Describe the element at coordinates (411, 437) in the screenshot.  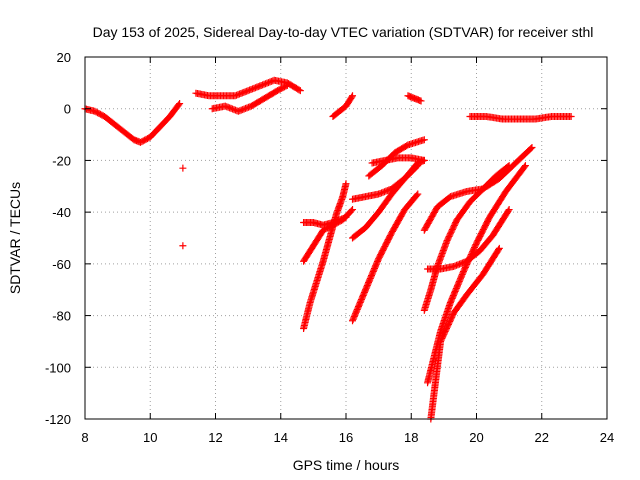
I see `x-tick-label: 18` at that location.